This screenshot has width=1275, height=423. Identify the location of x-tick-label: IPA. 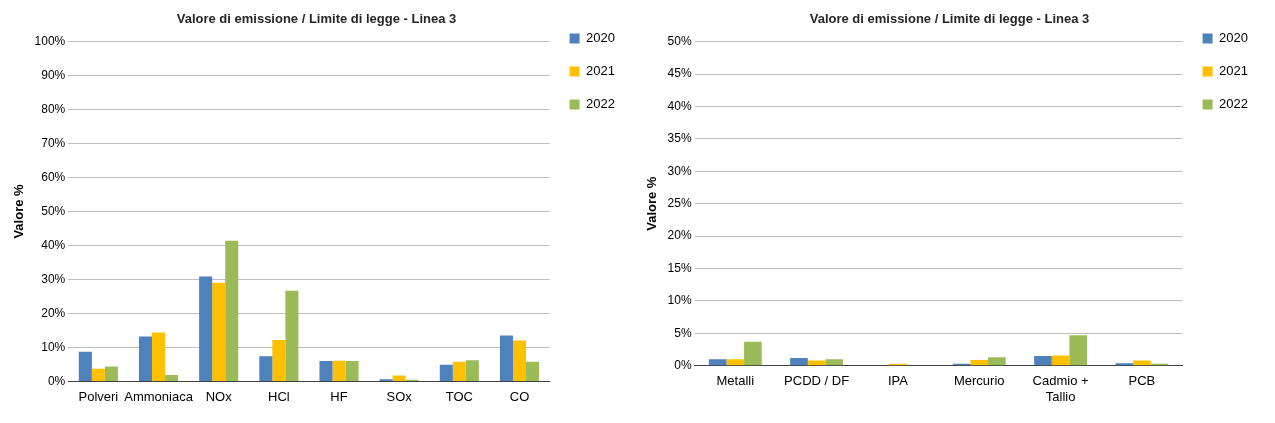
(898, 381).